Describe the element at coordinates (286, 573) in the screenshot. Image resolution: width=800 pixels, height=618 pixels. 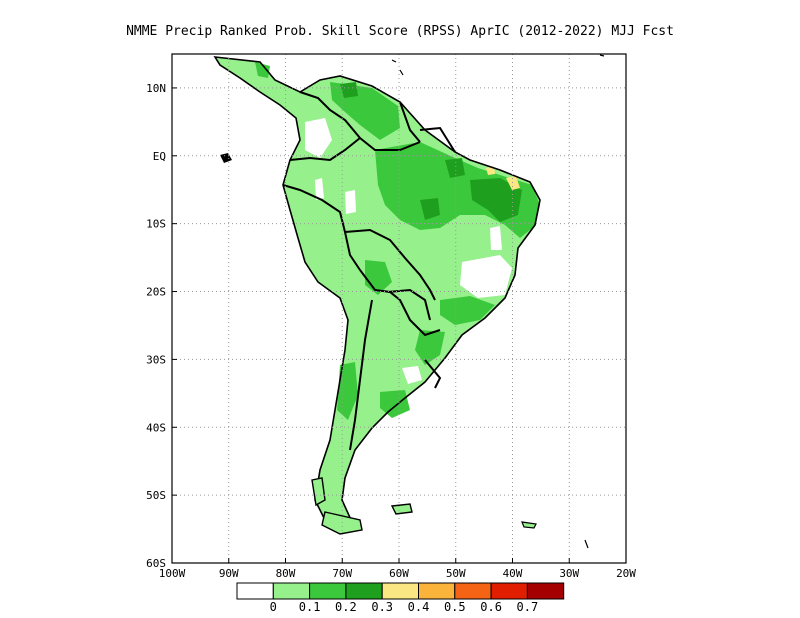
I see `longitude-tick-label: 80W` at that location.